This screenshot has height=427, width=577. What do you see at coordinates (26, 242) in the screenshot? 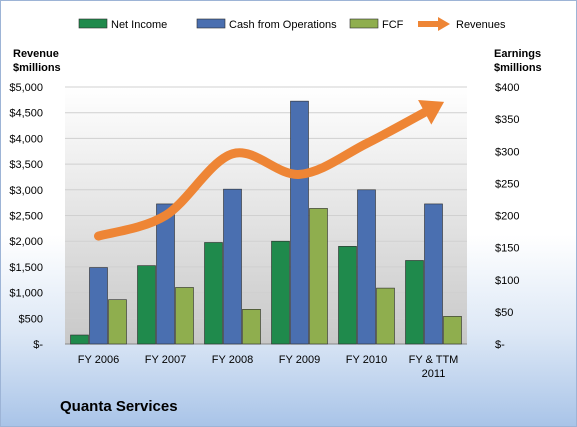
I see `left-tick-label: $2,000` at bounding box center [26, 242].